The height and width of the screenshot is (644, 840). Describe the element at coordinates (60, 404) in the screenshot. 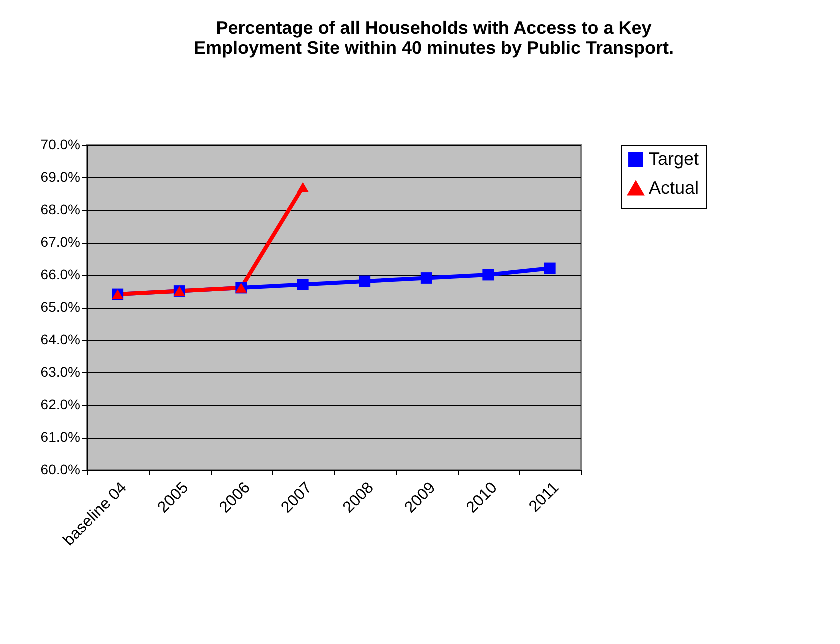

I see `y-tick-label: 62.0%` at that location.